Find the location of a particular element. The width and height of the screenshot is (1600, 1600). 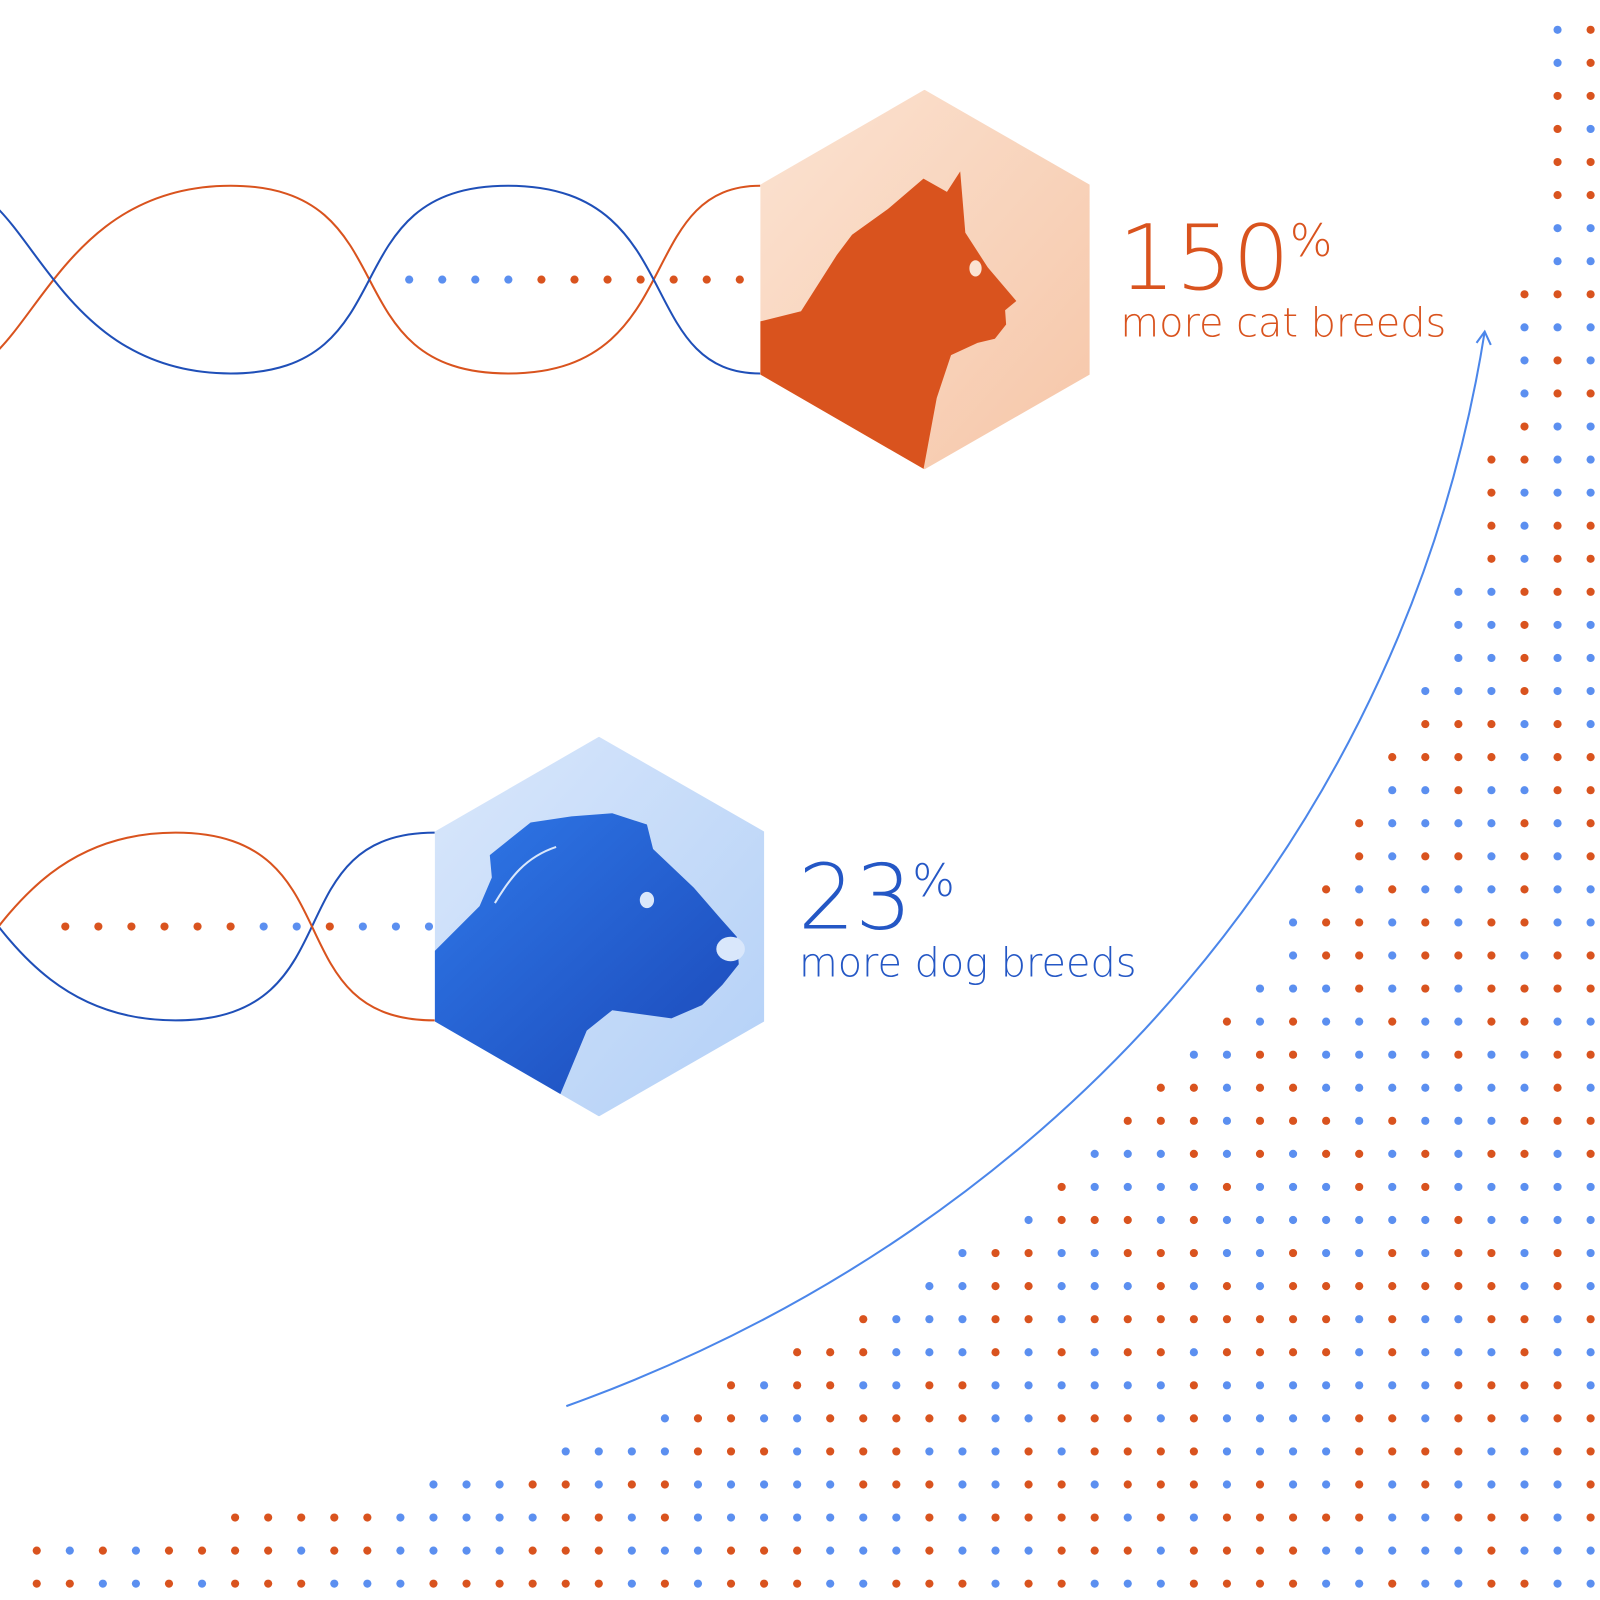

dog-unit: % is located at coordinates (933, 880).